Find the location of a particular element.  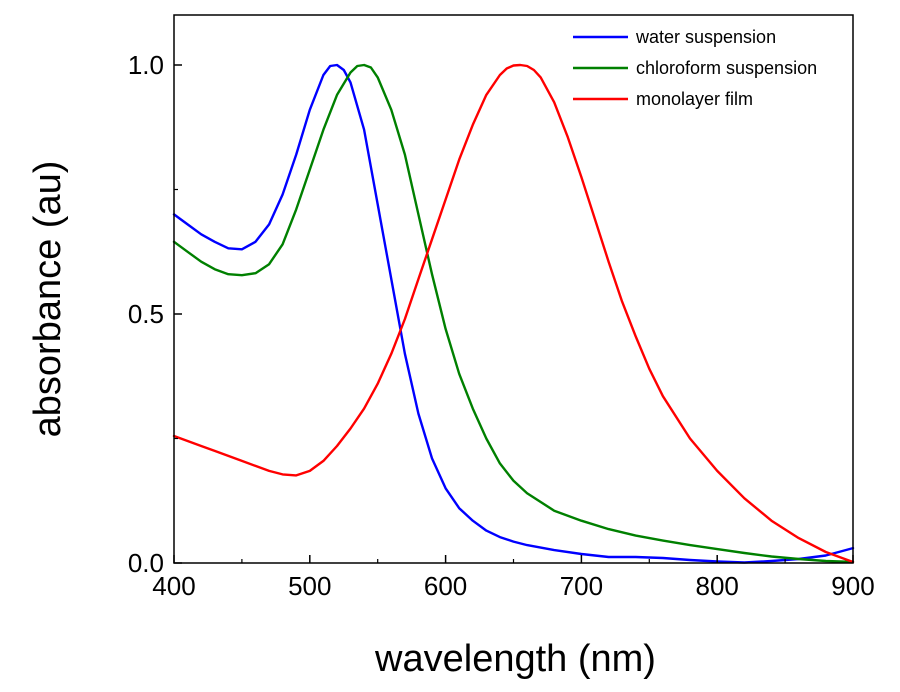

x-tick-label: 900 is located at coordinates (852, 586).